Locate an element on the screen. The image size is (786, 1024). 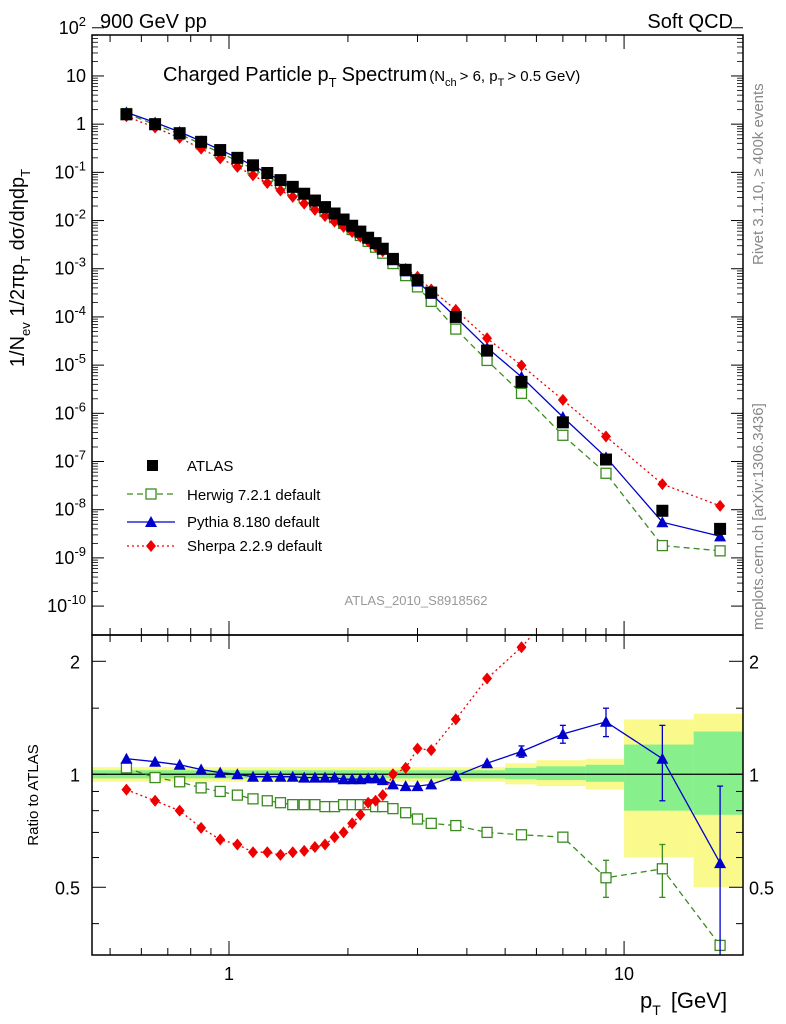
legend-herwig: Herwig 7.2.1 default is located at coordinates (224, 495).